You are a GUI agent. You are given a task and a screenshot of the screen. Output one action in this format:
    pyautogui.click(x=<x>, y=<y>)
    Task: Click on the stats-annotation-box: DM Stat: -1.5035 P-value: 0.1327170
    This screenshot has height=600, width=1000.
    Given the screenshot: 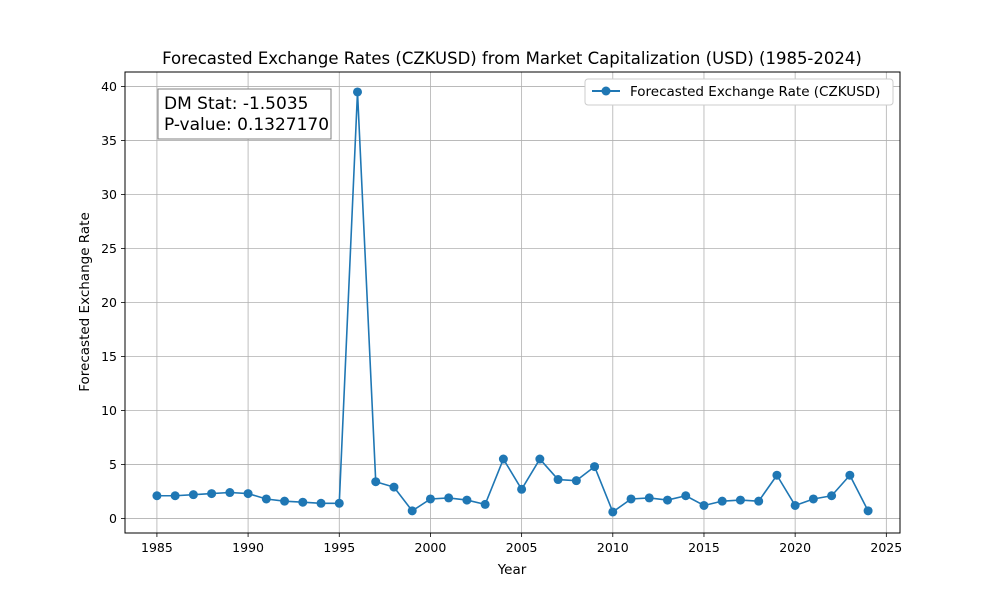 What is the action you would take?
    pyautogui.click(x=244, y=114)
    